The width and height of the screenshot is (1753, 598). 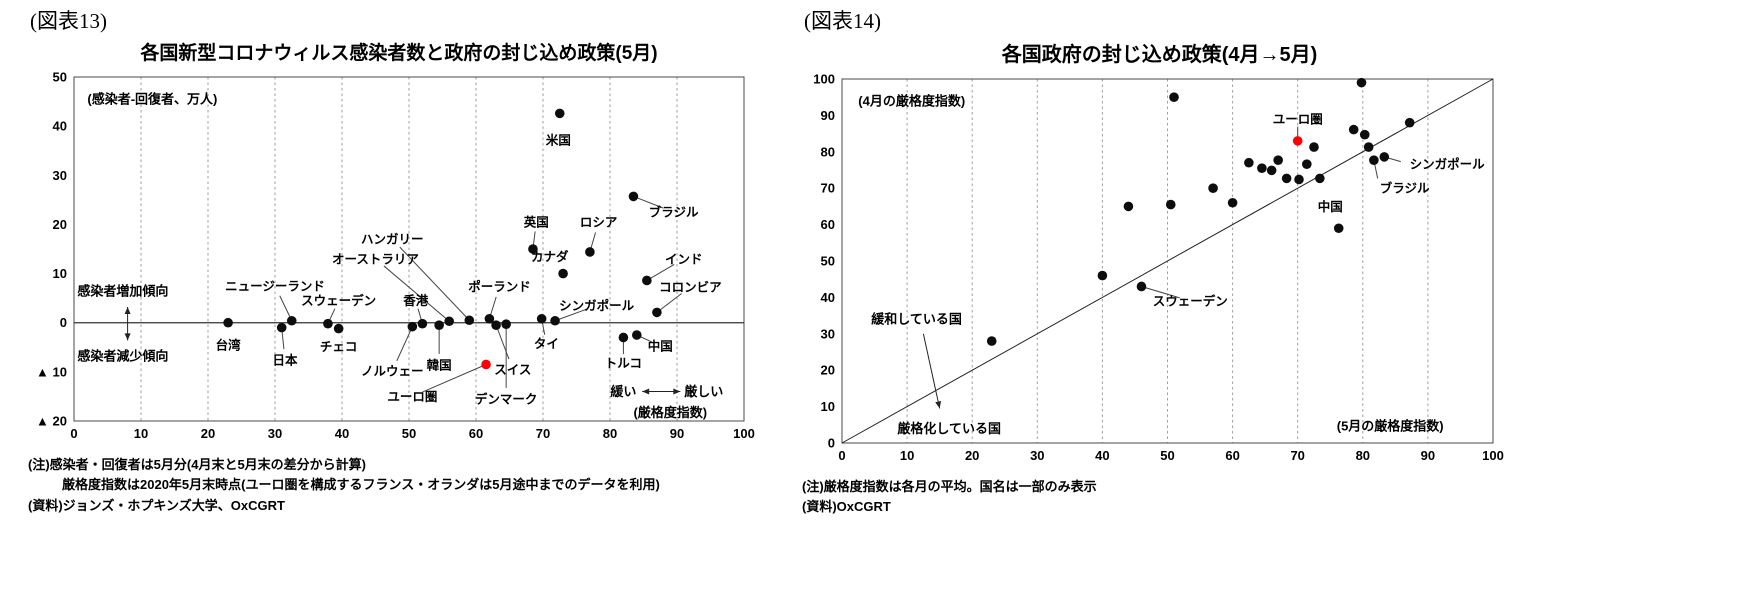 I want to click on point-label: カナダ, so click(x=550, y=256).